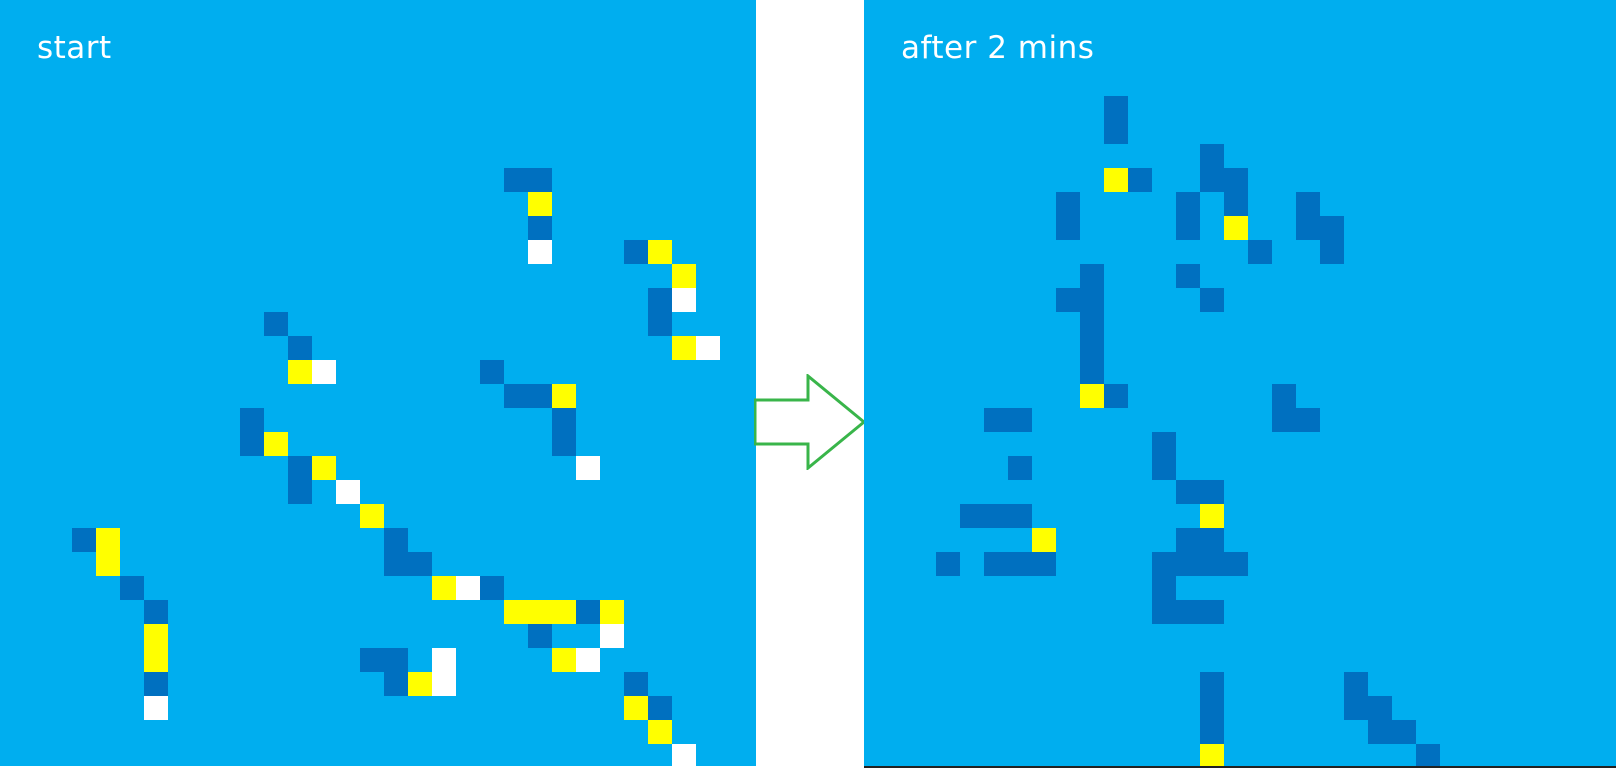 This screenshot has width=1616, height=769. What do you see at coordinates (810, 422) in the screenshot?
I see `right-arrow-icon` at bounding box center [810, 422].